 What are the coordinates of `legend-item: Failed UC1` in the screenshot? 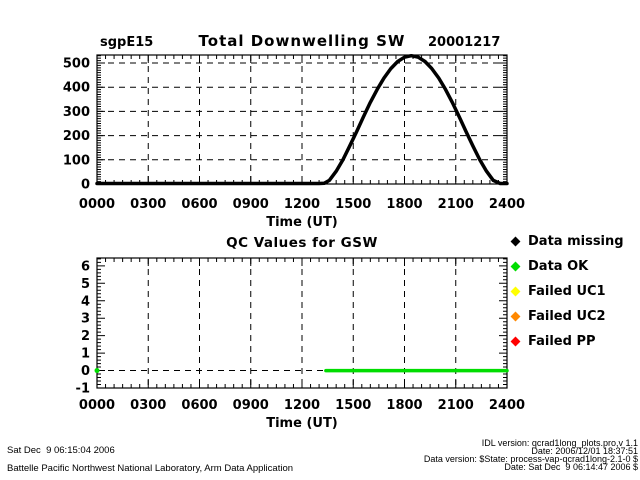 It's located at (567, 291).